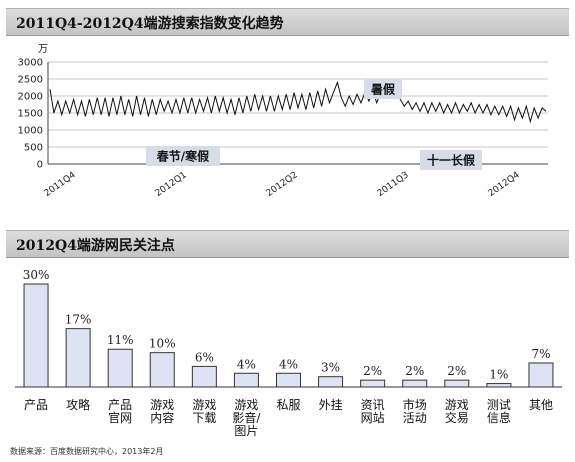  What do you see at coordinates (204, 411) in the screenshot?
I see `category-label: 游戏下载` at bounding box center [204, 411].